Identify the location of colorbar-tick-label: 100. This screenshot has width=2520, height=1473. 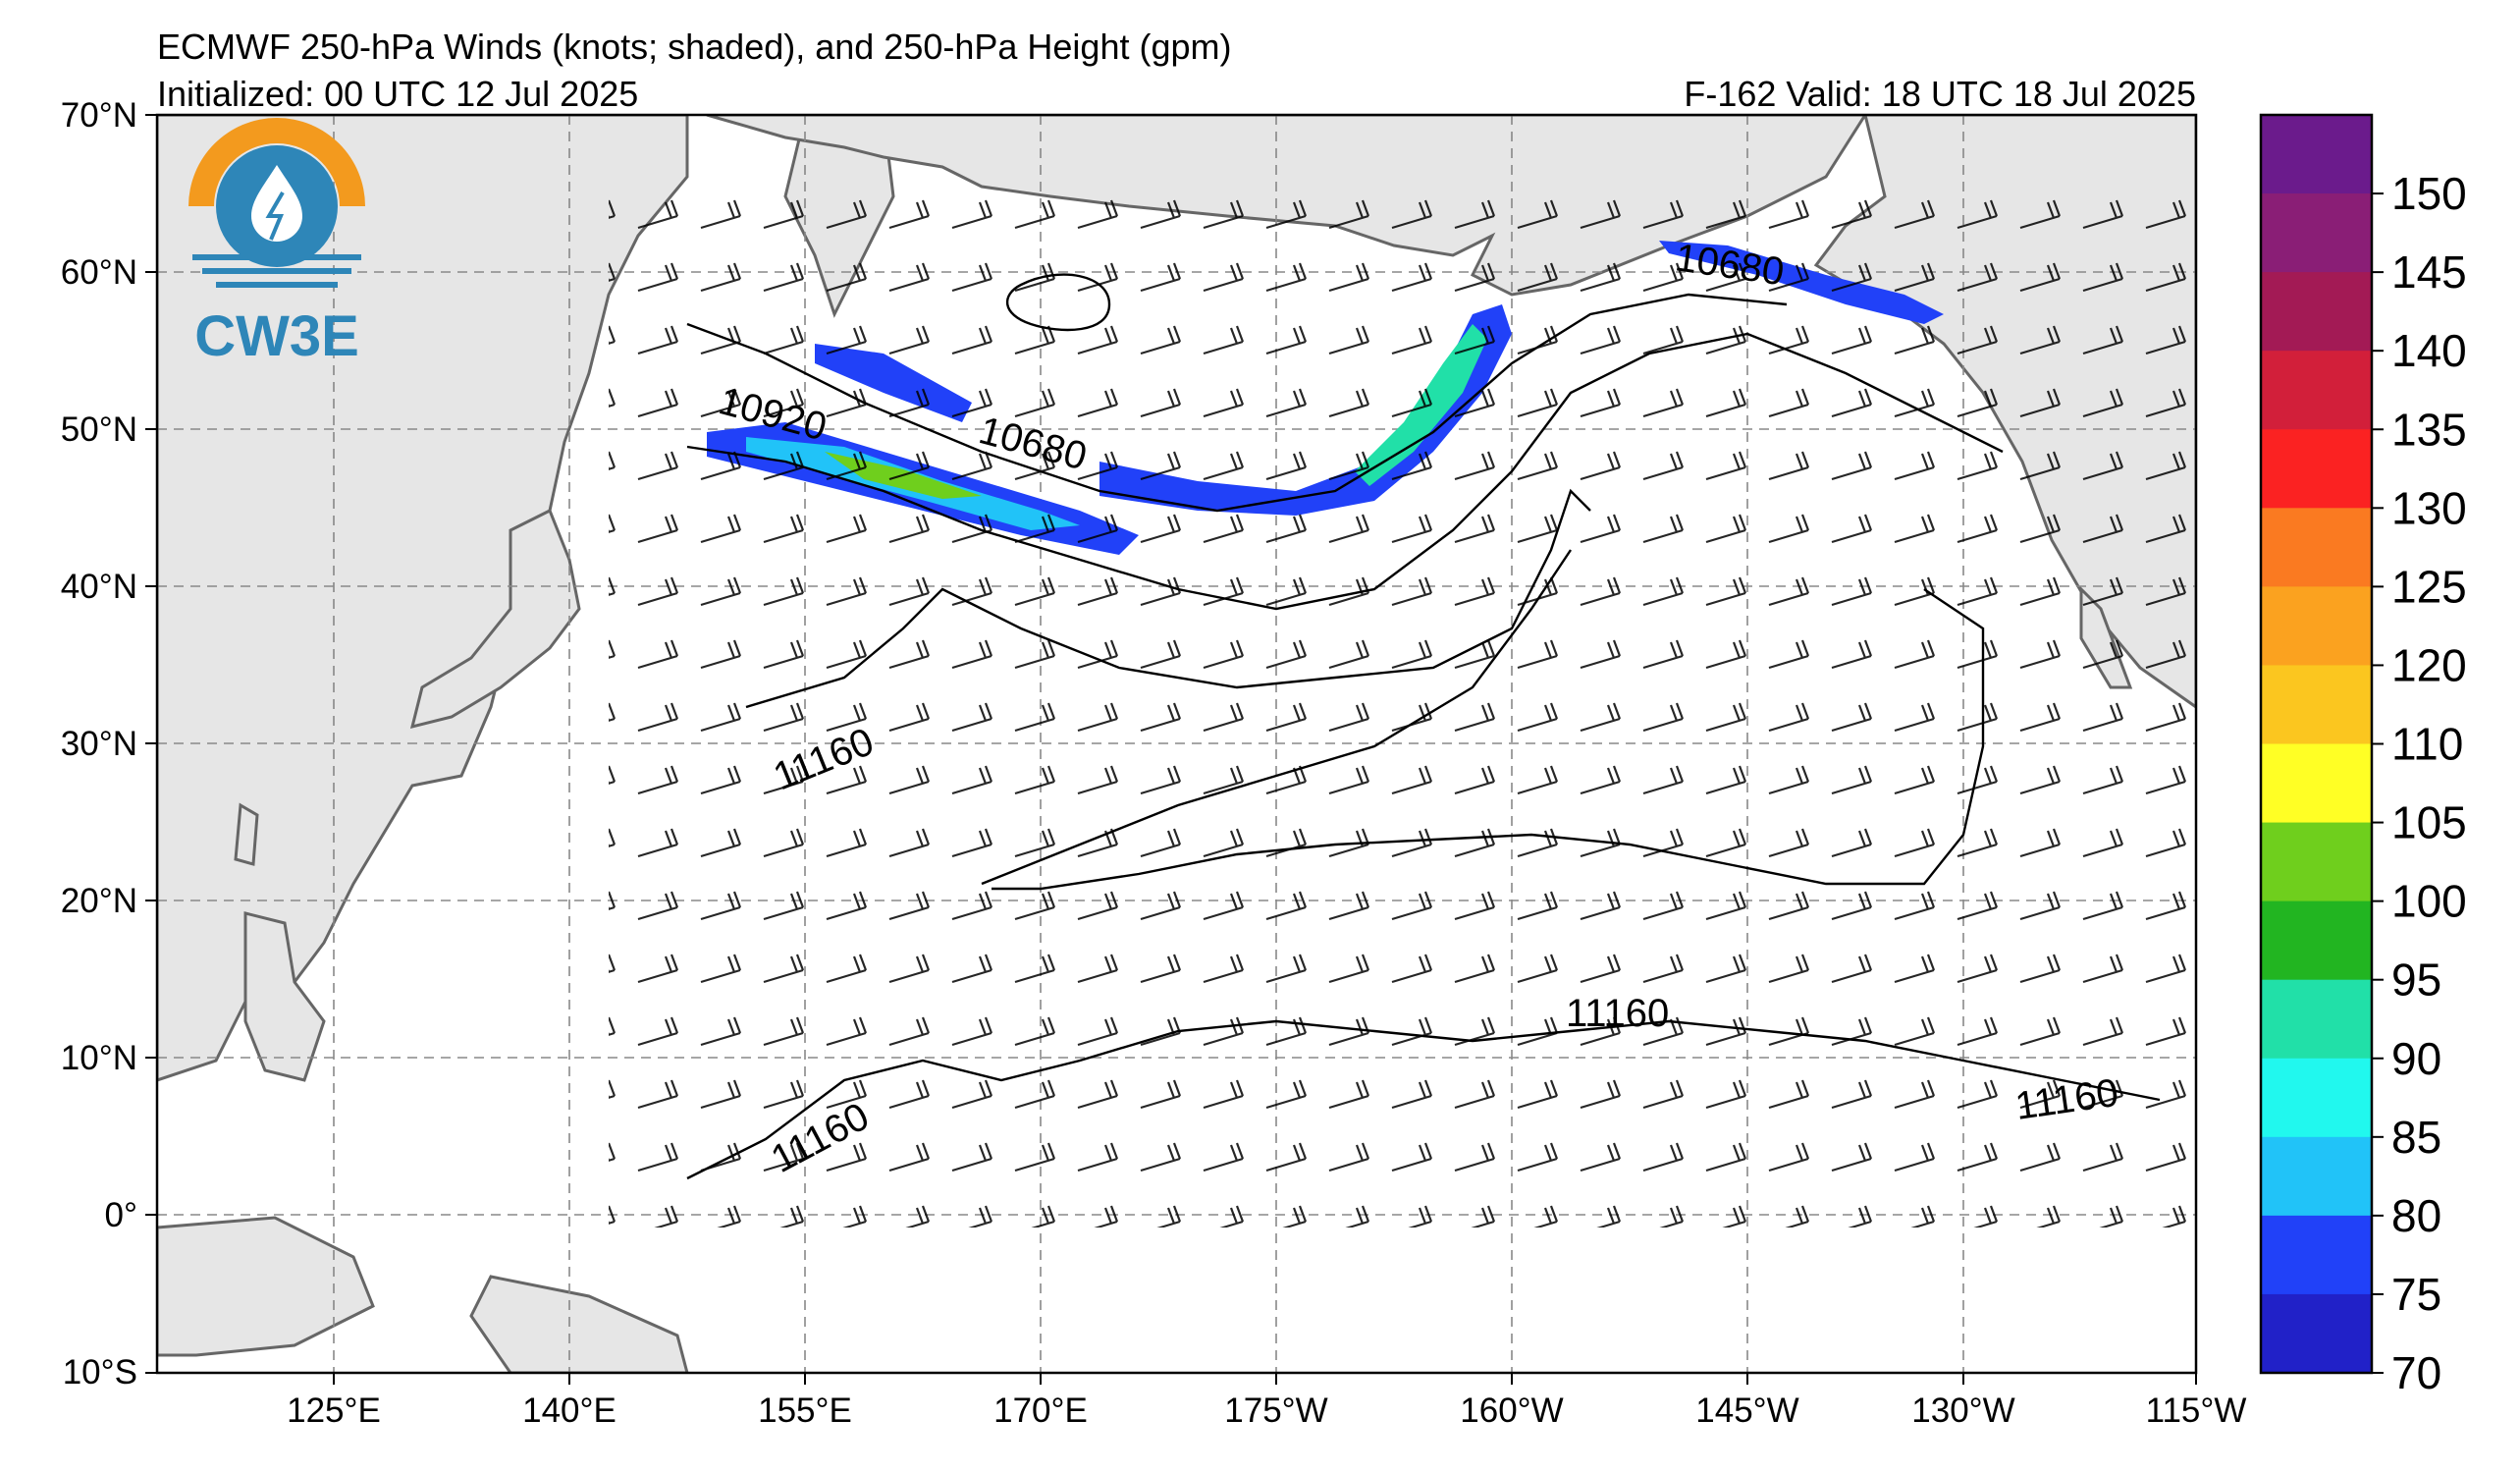
(2429, 901).